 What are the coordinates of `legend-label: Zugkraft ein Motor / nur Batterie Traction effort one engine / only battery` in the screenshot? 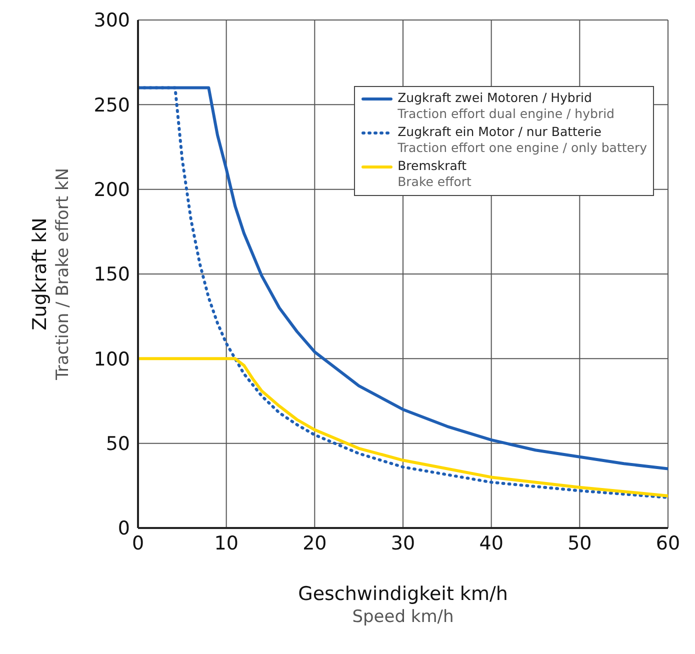 It's located at (522, 140).